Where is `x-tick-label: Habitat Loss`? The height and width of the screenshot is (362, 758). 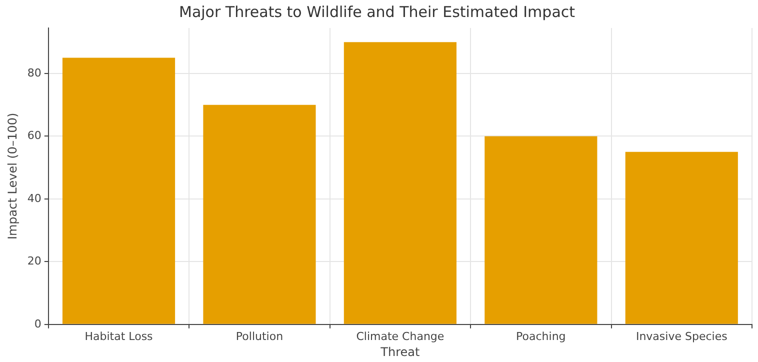 x-tick-label: Habitat Loss is located at coordinates (119, 336).